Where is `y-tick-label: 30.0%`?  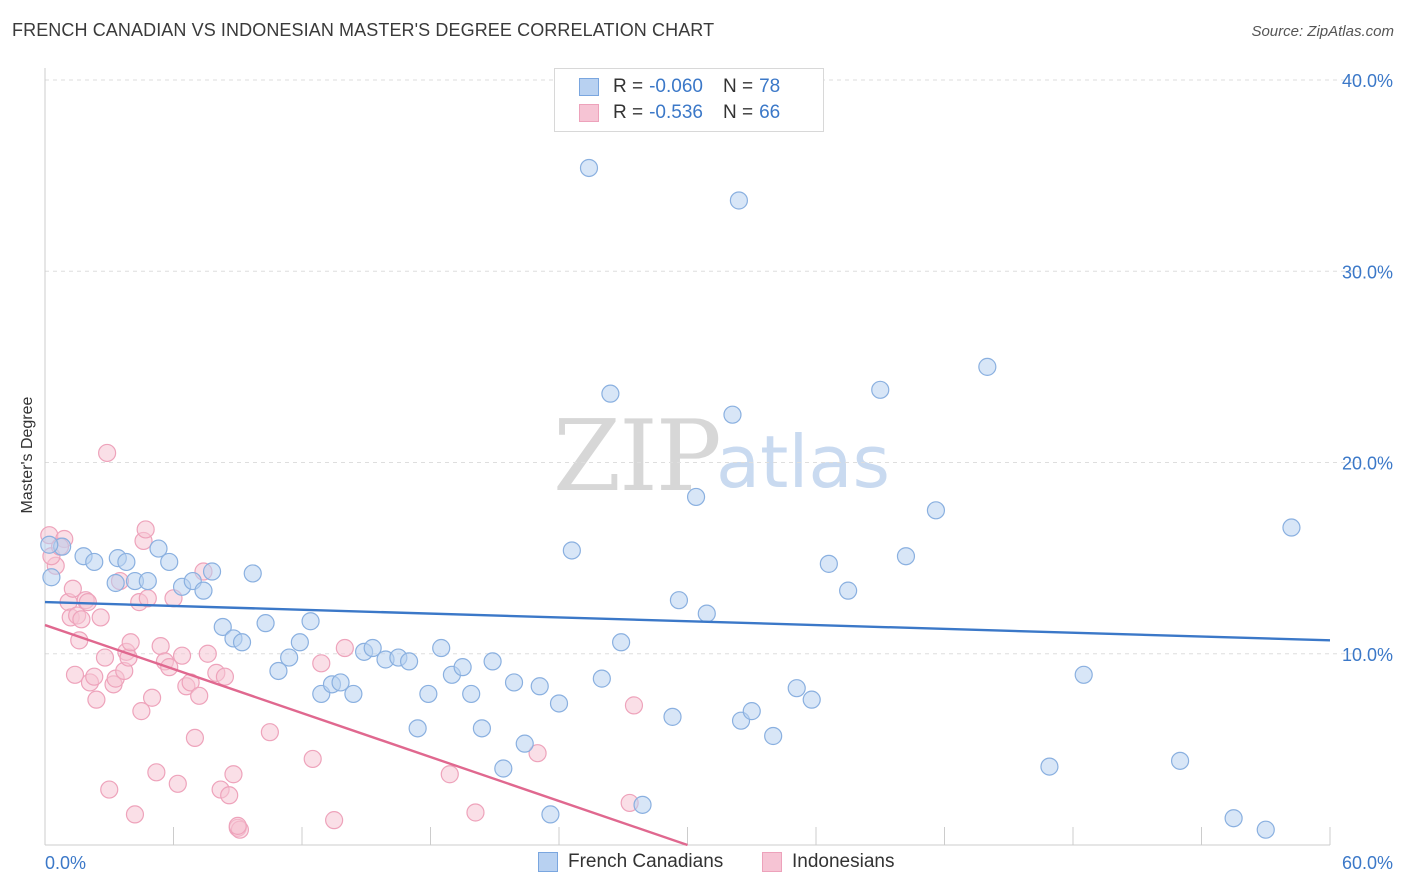 y-tick-label: 30.0% is located at coordinates (1367, 272).